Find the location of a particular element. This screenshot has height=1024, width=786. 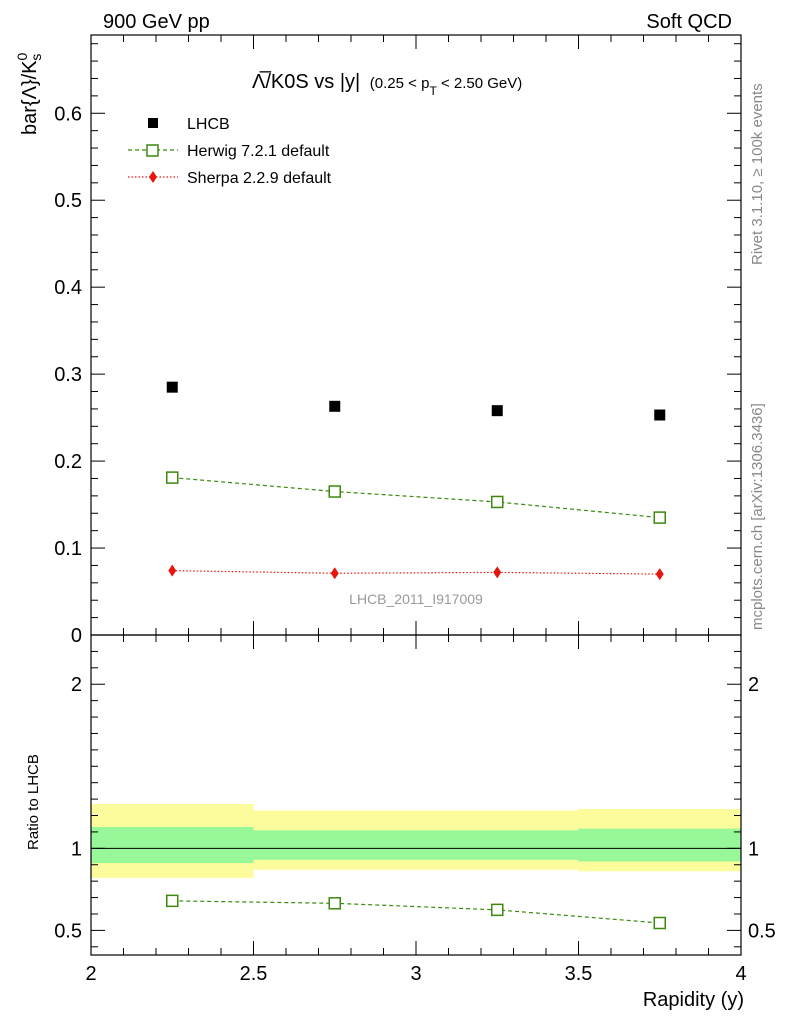

x-axis-label: Rapidity (y) is located at coordinates (693, 1000).